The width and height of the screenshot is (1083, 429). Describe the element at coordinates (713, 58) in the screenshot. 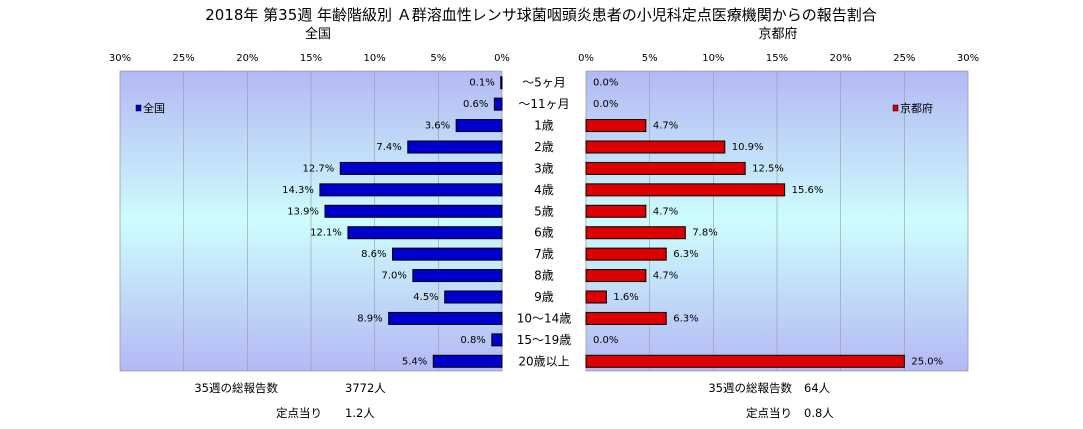

I see `right-tick-label: 10%` at that location.